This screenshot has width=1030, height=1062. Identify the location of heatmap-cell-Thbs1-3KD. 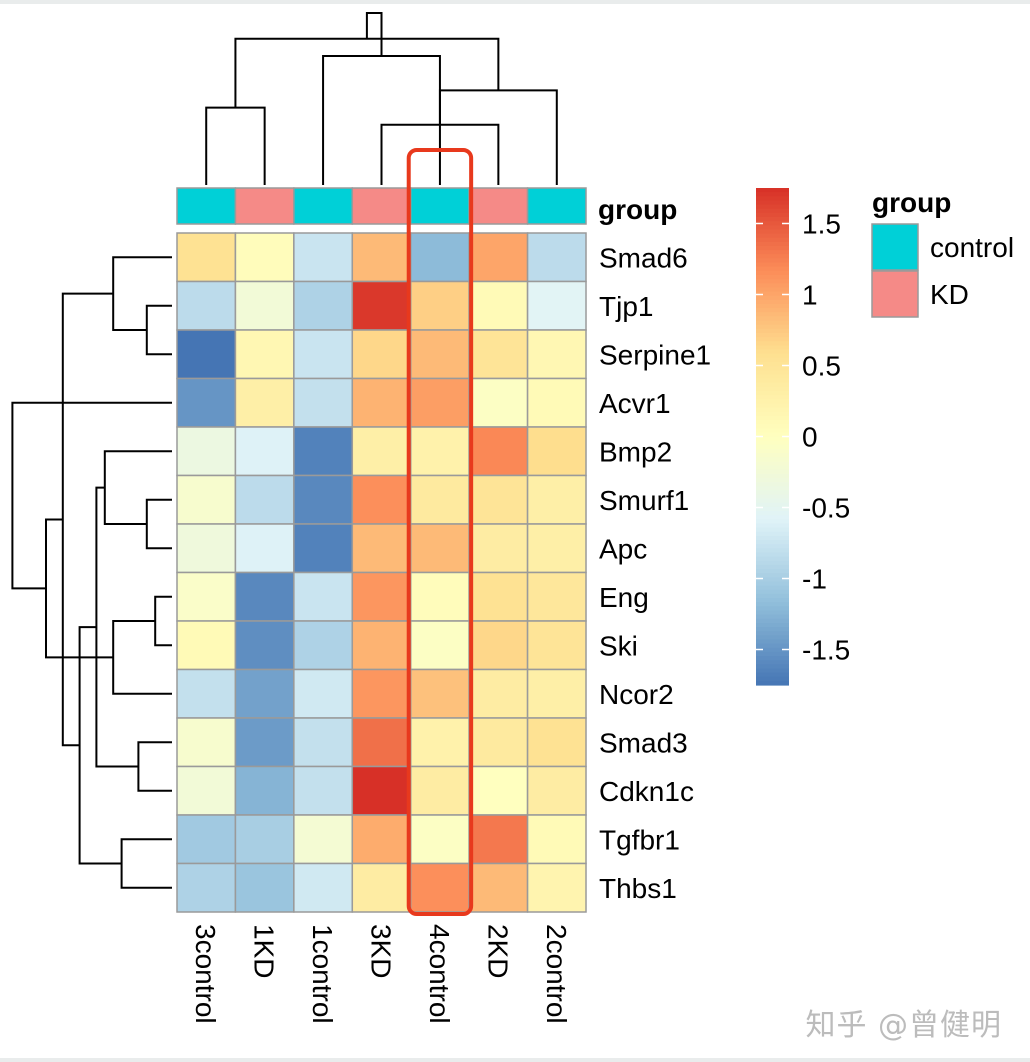
(381, 887).